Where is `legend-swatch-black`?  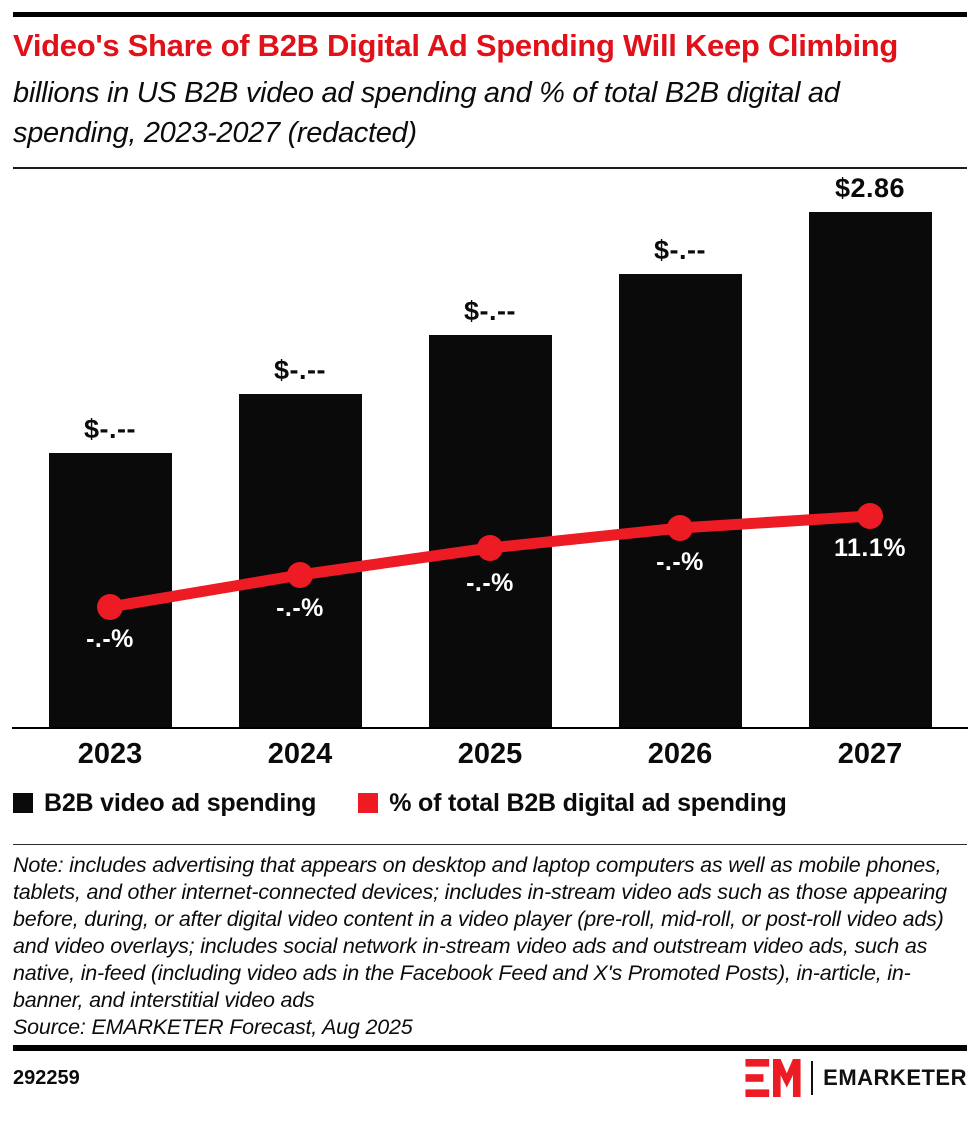 legend-swatch-black is located at coordinates (23, 803).